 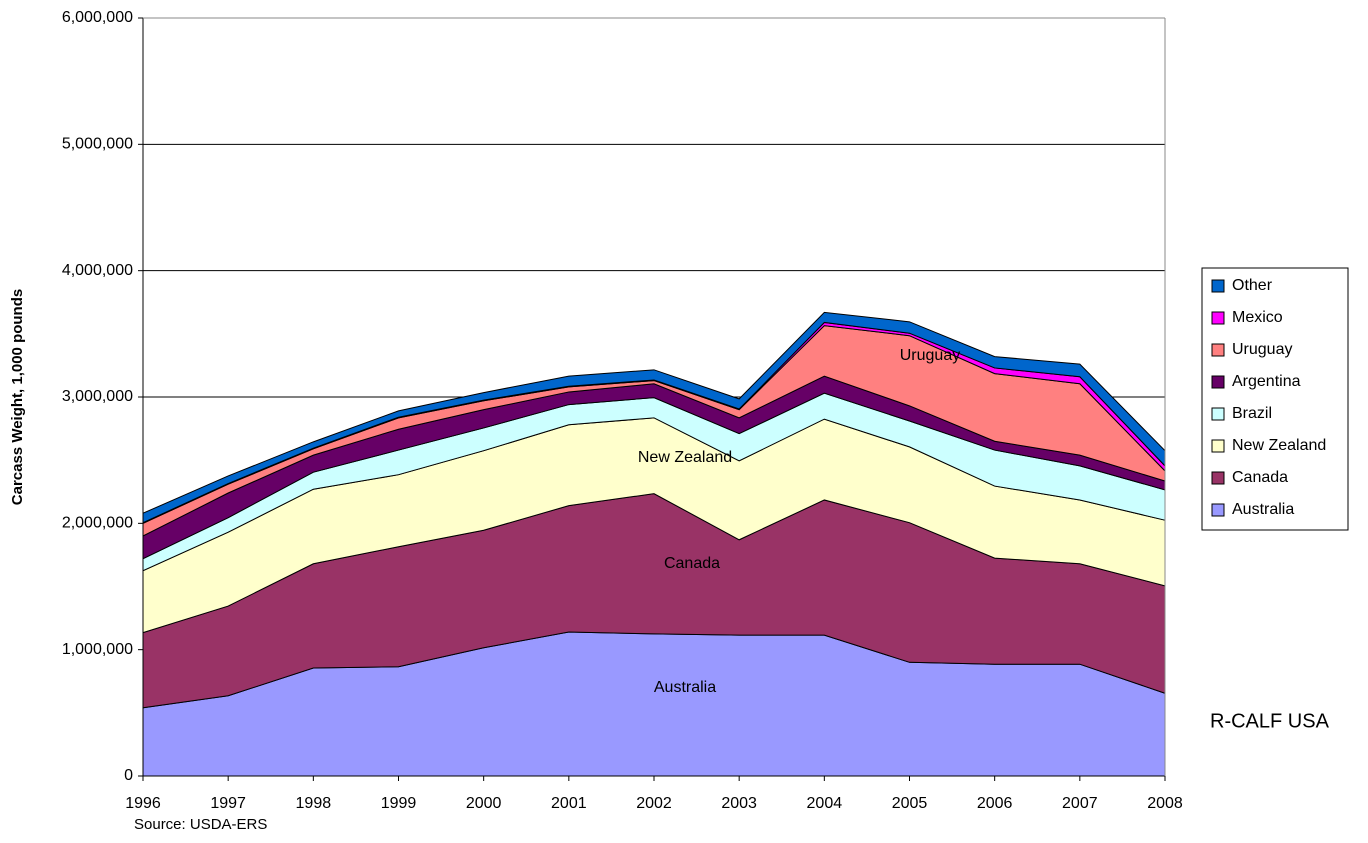 What do you see at coordinates (1252, 285) in the screenshot?
I see `legend-label: Other` at bounding box center [1252, 285].